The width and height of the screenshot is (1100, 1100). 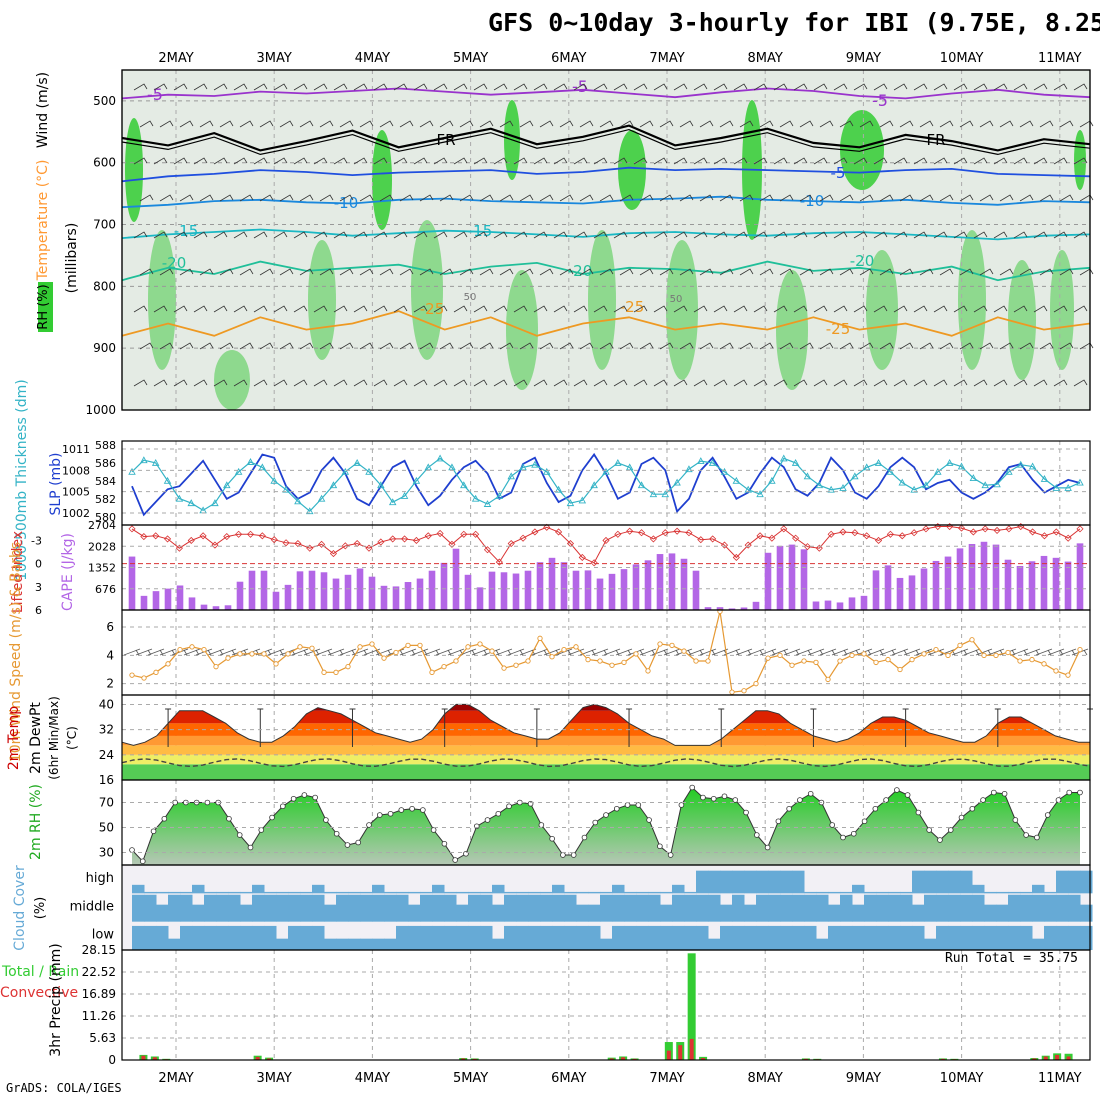 What do you see at coordinates (104, 286) in the screenshot?
I see `pressure-tick-label: 800` at bounding box center [104, 286].